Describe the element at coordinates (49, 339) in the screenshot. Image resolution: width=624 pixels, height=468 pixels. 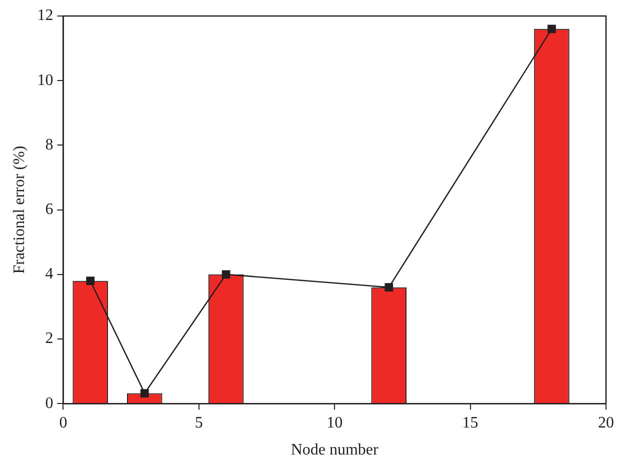
I see `y-tick-label: 2` at that location.